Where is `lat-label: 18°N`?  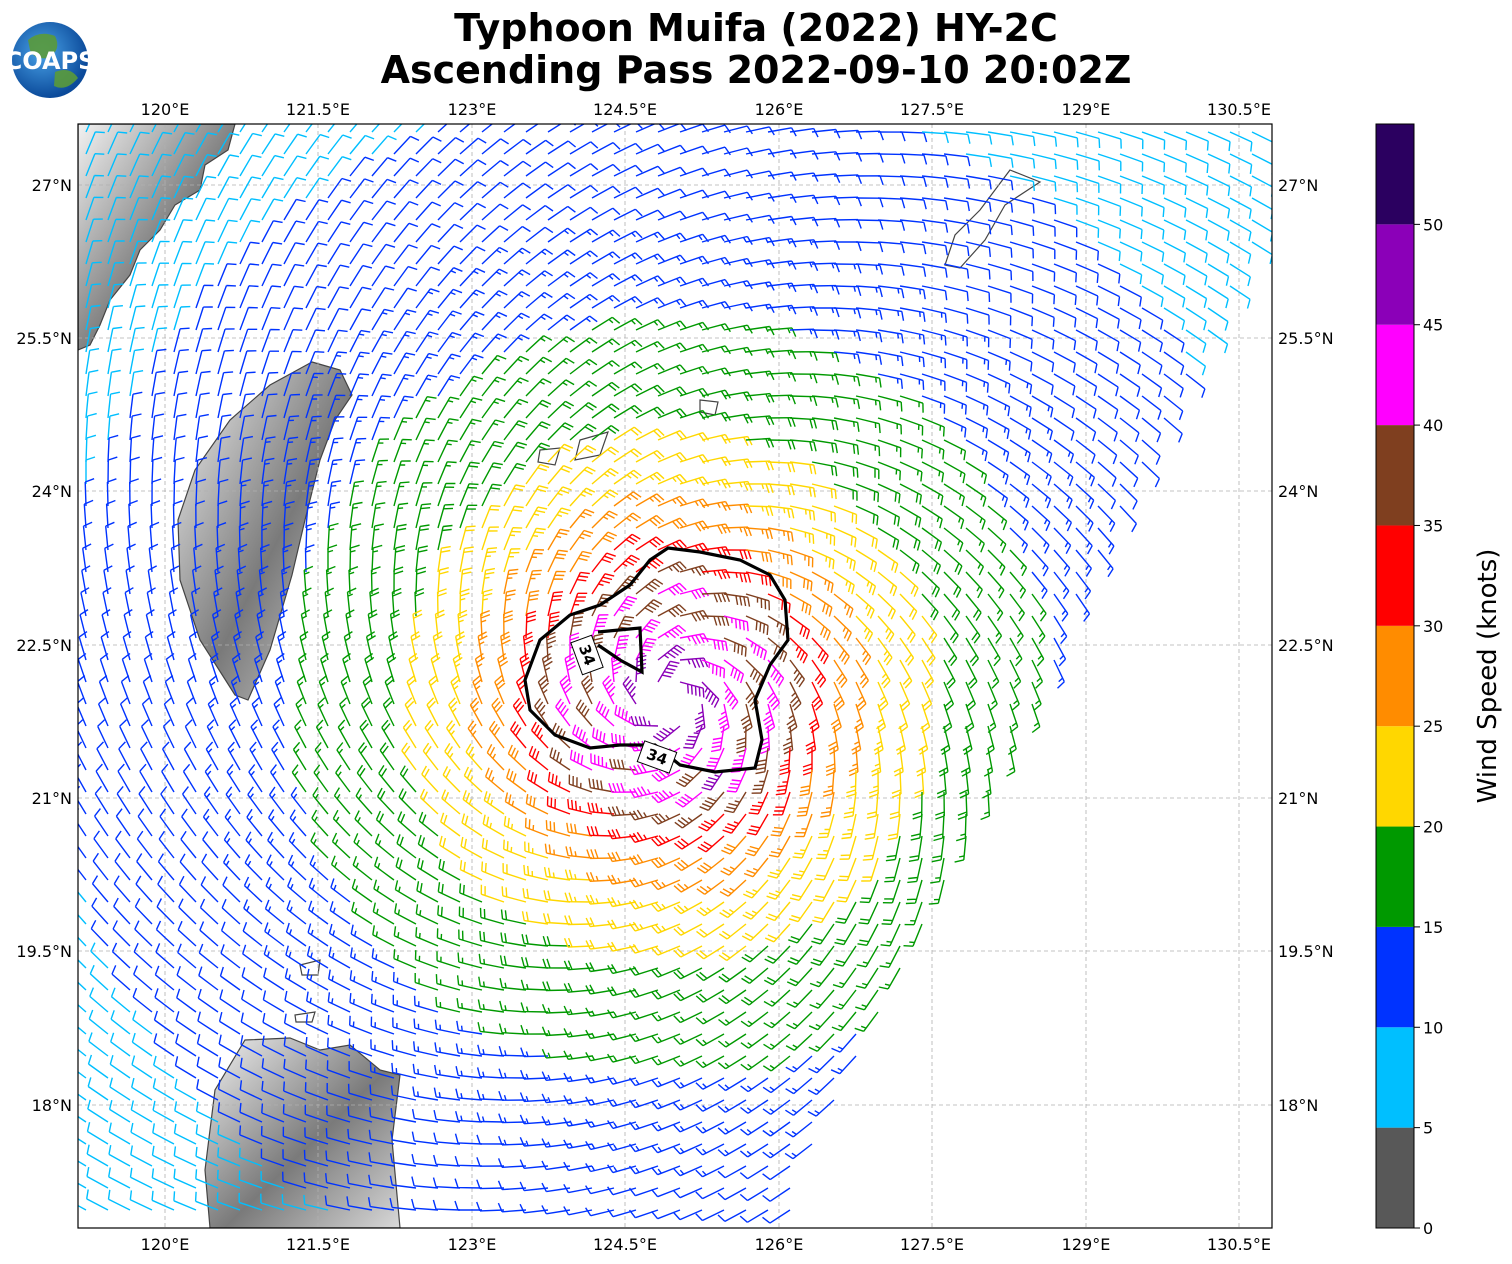
lat-label: 18°N is located at coordinates (1298, 1105).